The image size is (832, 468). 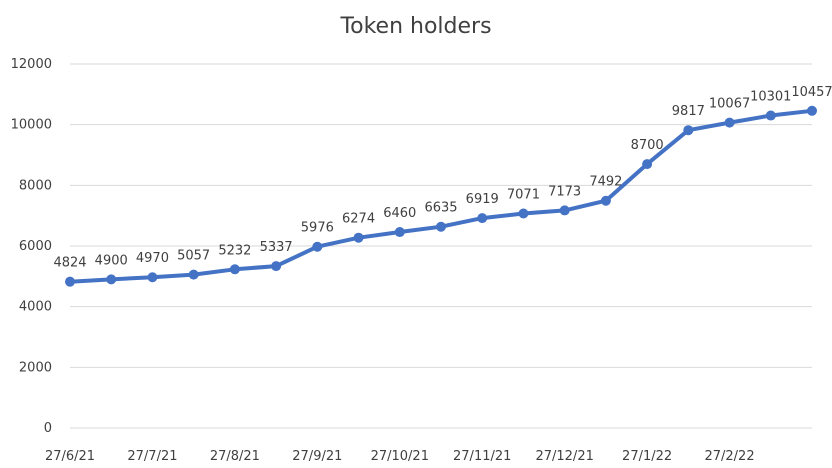 I want to click on data-label: 9817, so click(x=688, y=111).